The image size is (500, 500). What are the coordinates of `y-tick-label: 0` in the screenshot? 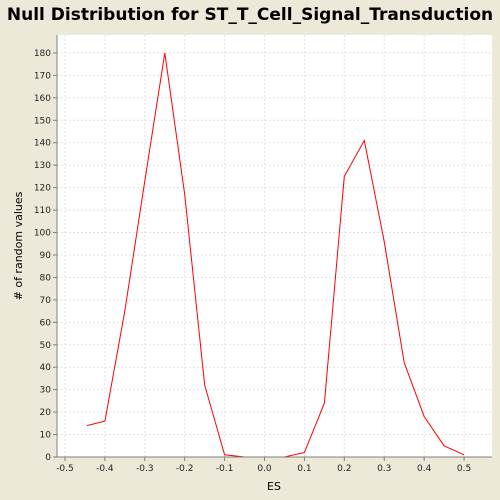 It's located at (48, 458).